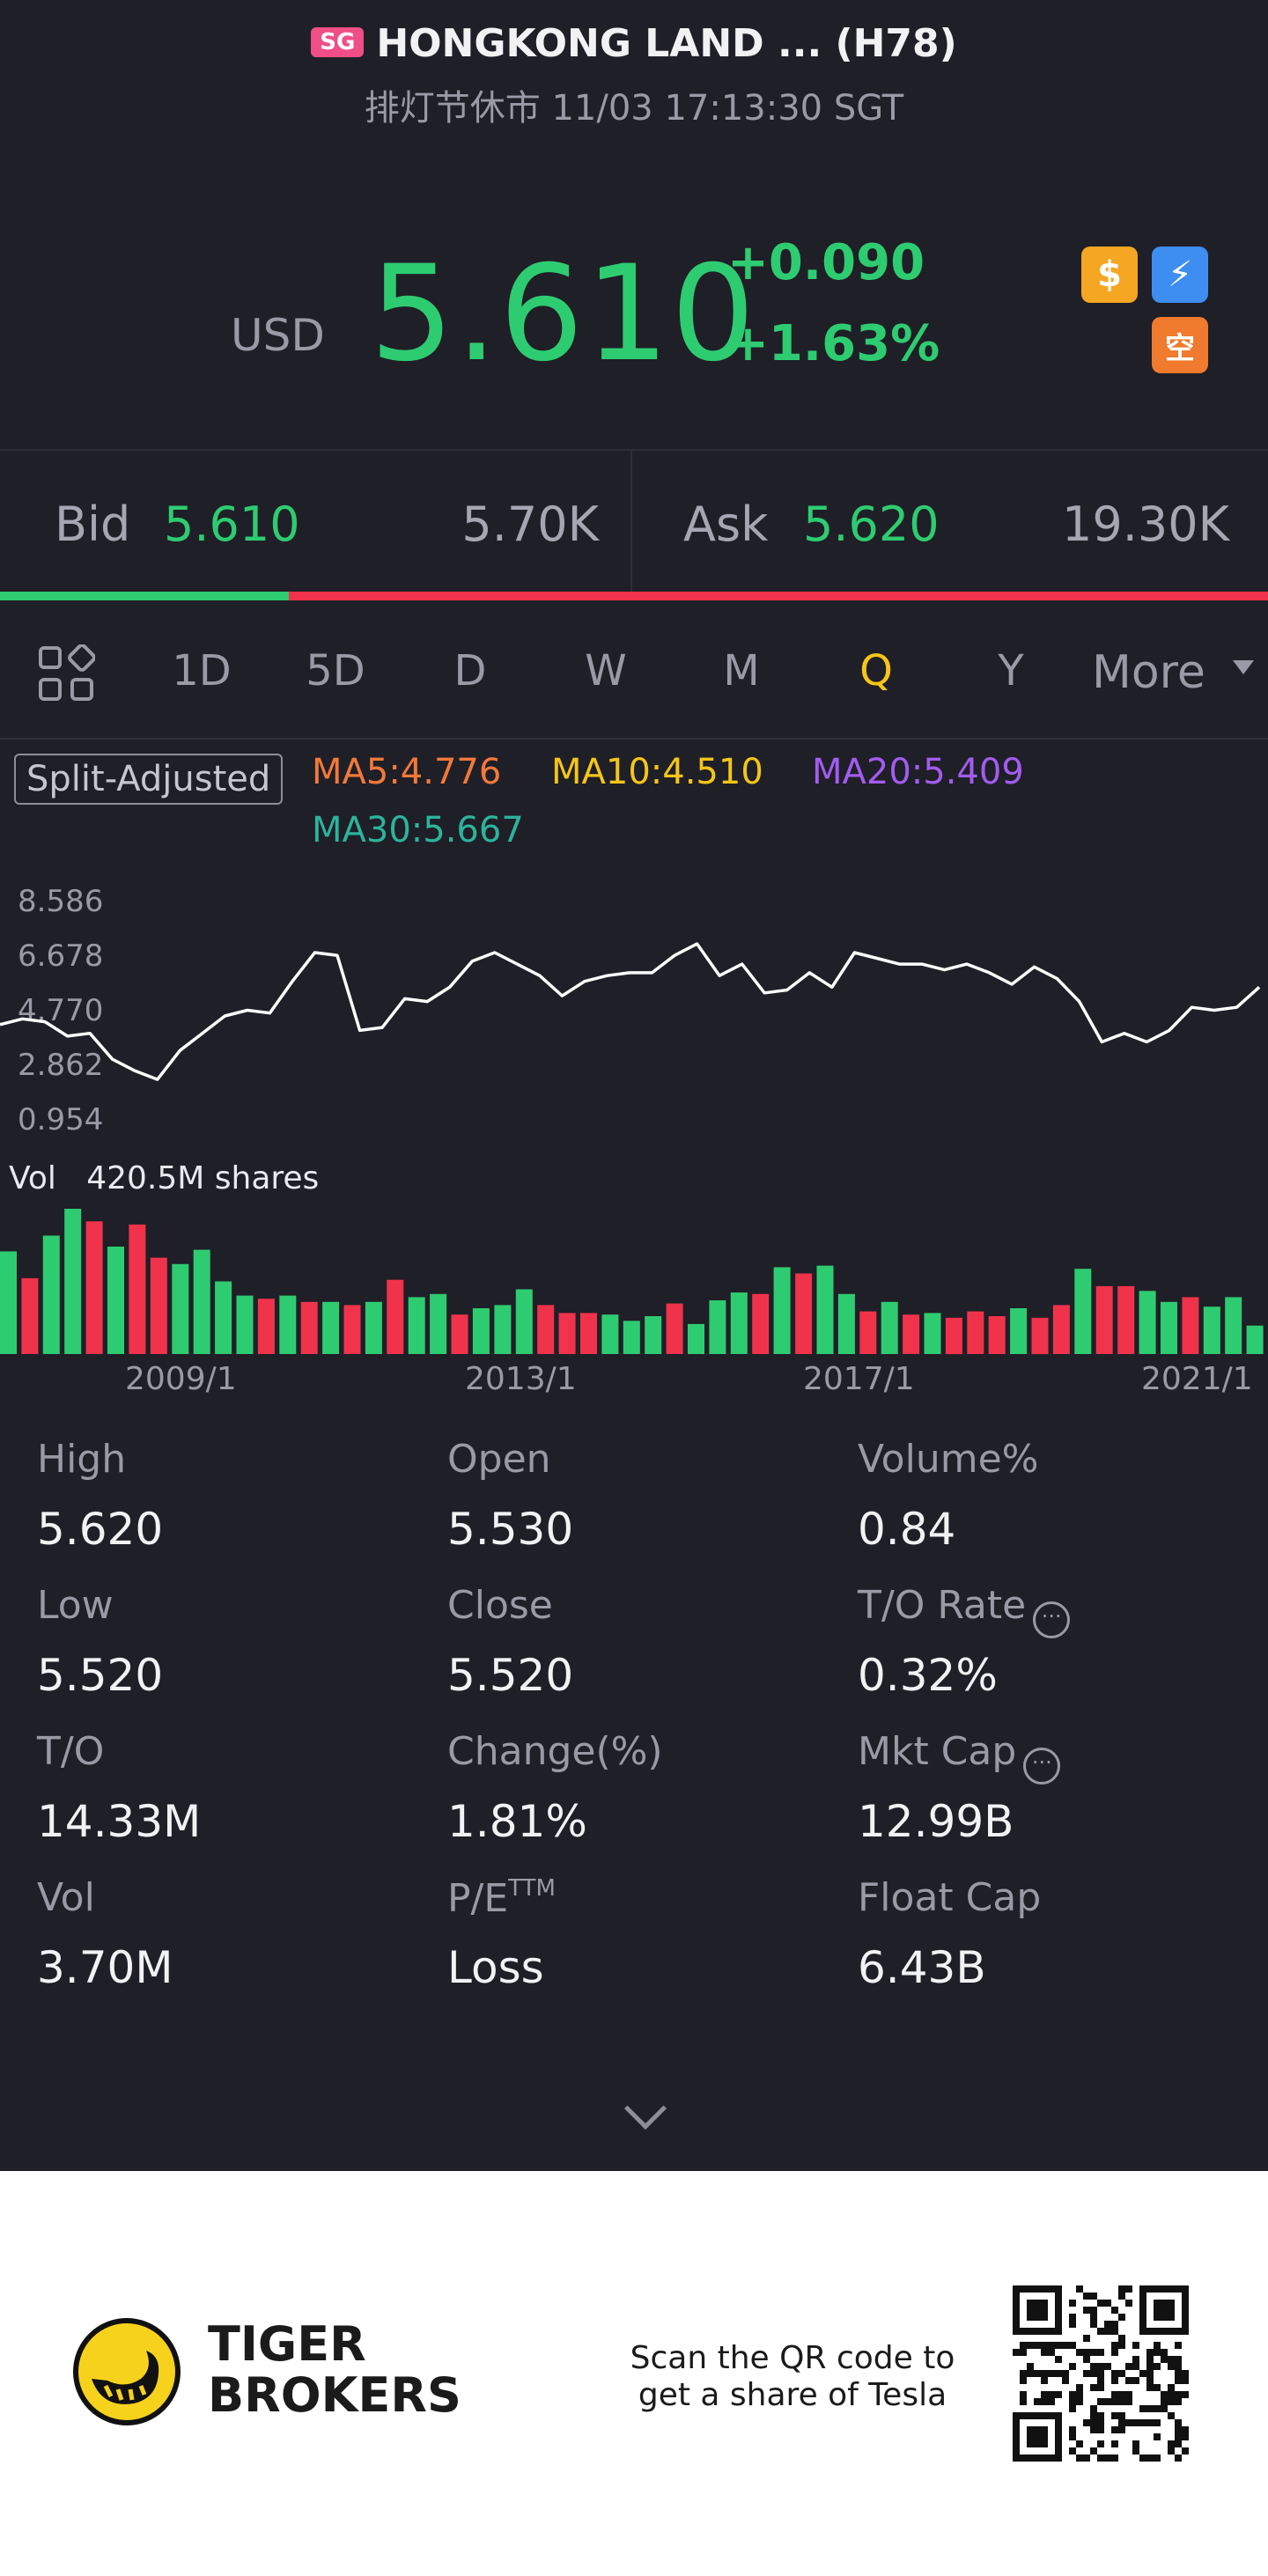  I want to click on short-sell-icon: 空, so click(1180, 345).